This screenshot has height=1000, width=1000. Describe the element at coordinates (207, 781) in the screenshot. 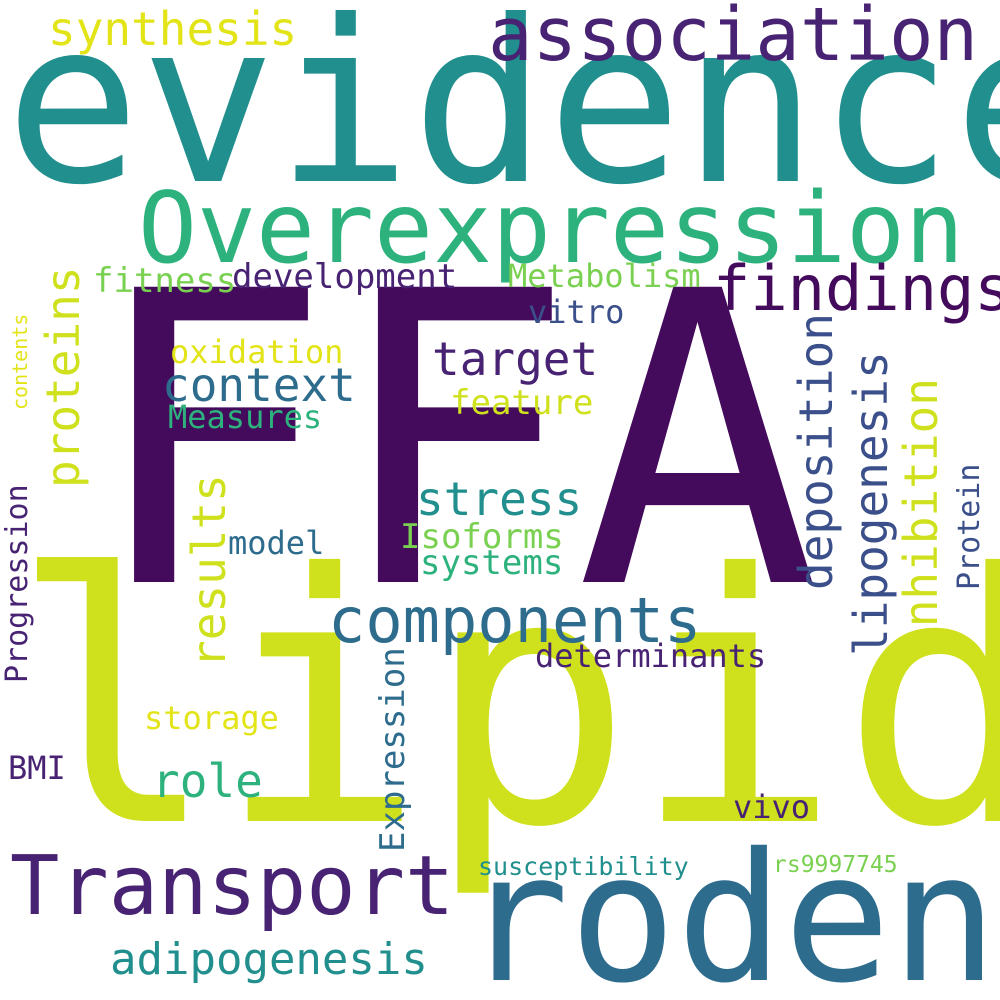

I see `word-role: role` at that location.